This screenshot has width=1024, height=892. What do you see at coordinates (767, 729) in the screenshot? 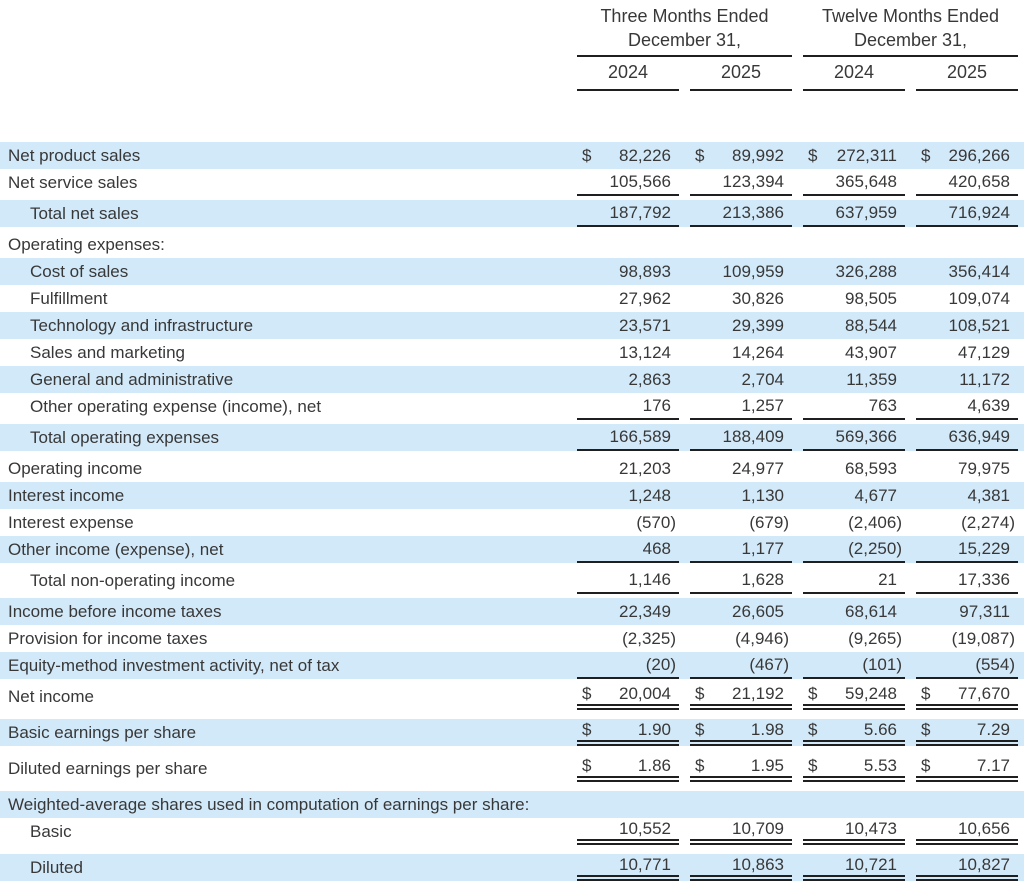
I see `cell-value: 1.98` at bounding box center [767, 729].